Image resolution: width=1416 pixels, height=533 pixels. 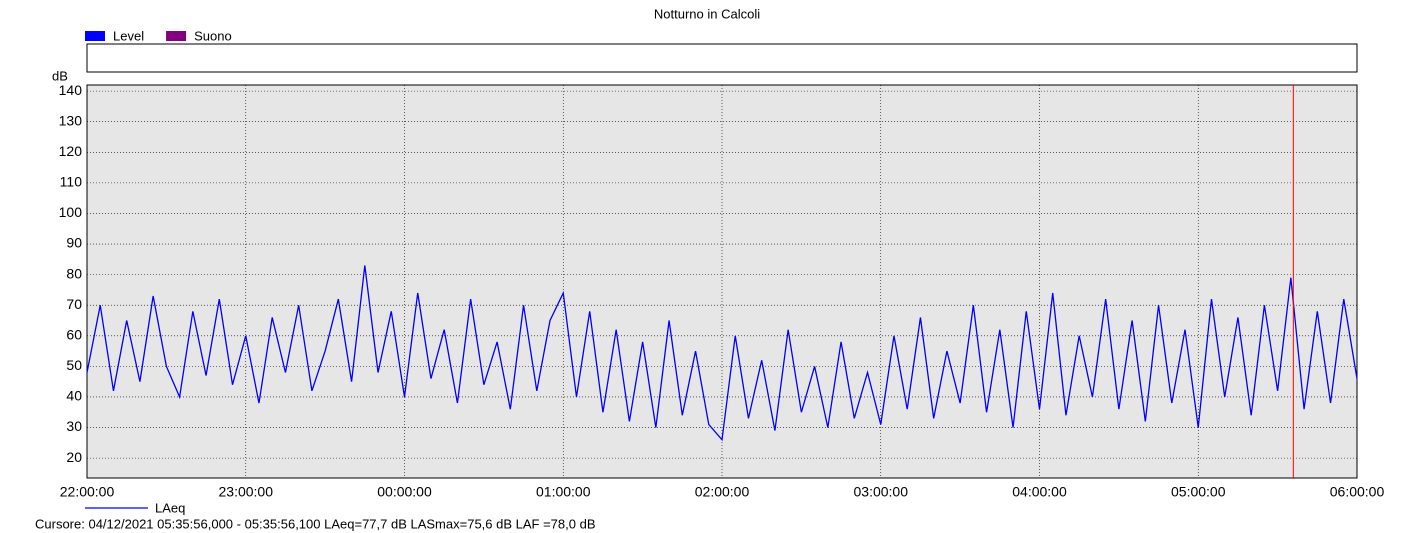 I want to click on x-tick-label: 23:00:00, so click(x=246, y=492).